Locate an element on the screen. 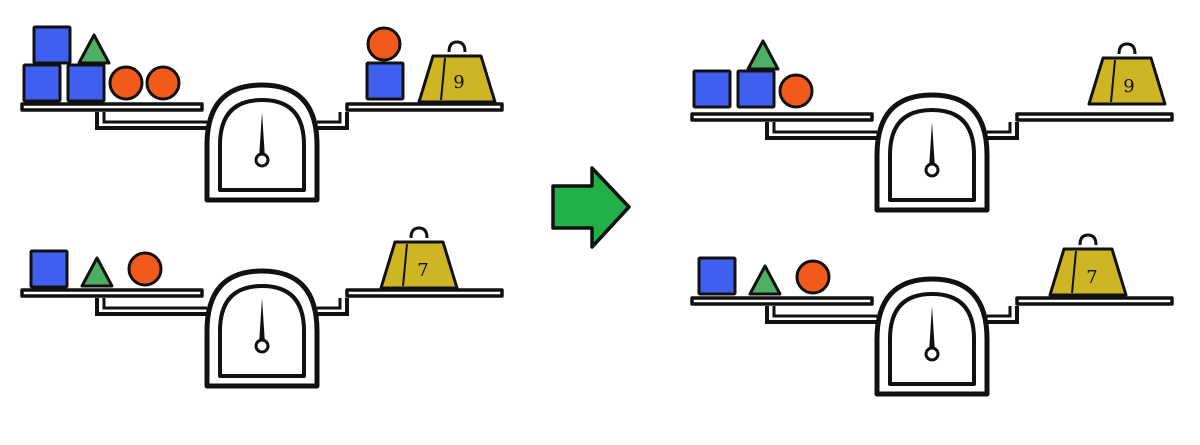  before-bottom-left-pan-items is located at coordinates (96, 269).